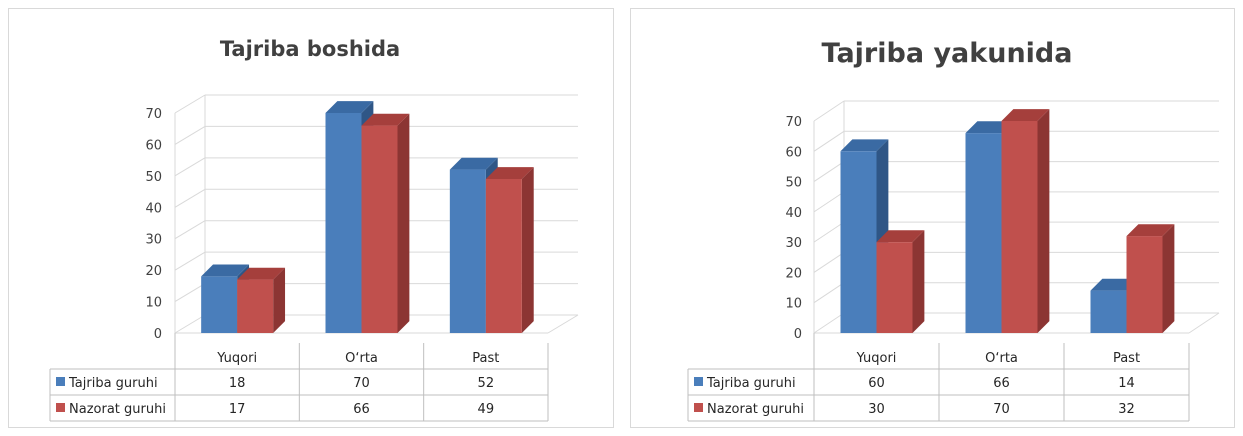 This screenshot has height=436, width=1243. Describe the element at coordinates (1126, 383) in the screenshot. I see `table-value-right-0-2: 14` at that location.